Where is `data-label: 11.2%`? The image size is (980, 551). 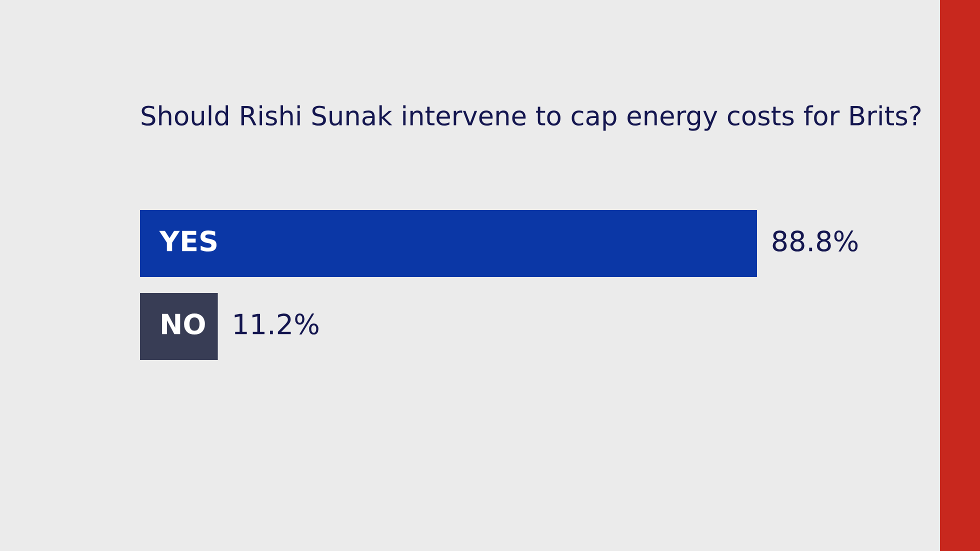
data-label: 11.2% is located at coordinates (276, 324).